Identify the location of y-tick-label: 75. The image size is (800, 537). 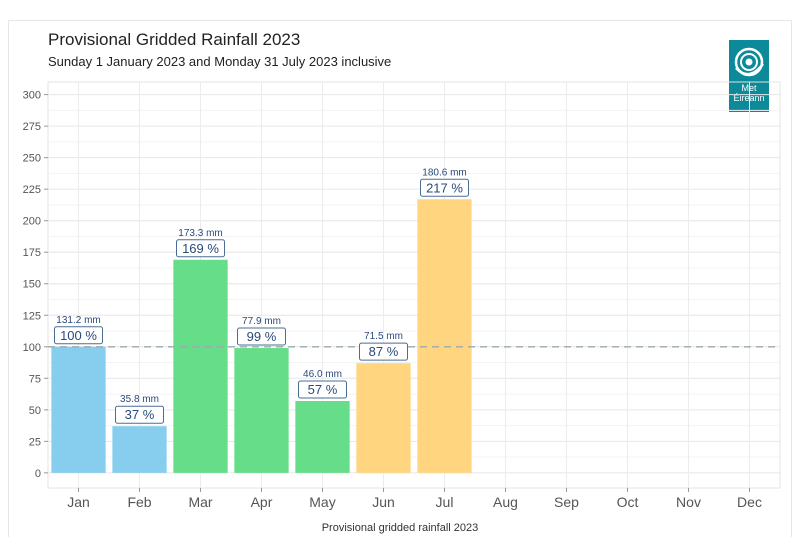
(35, 379).